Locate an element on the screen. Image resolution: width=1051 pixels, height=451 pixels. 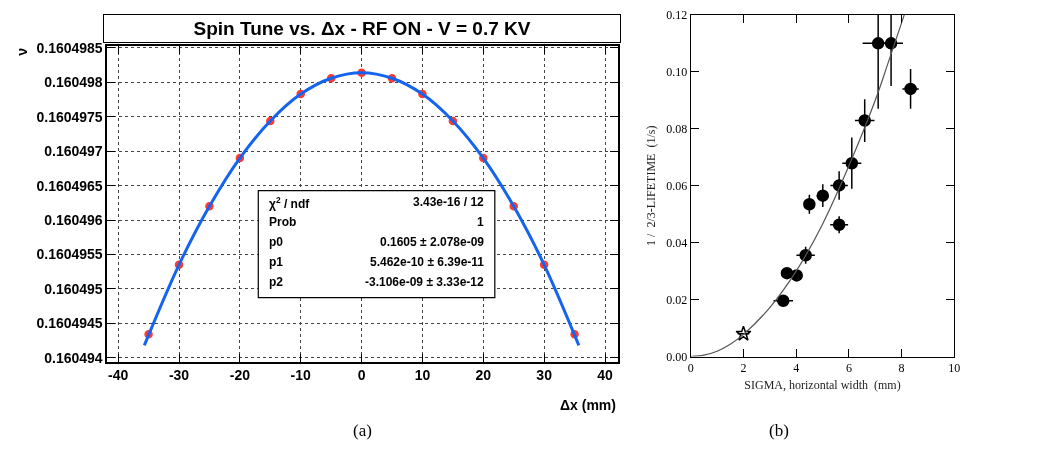
x-tick-label: -10 is located at coordinates (301, 375).